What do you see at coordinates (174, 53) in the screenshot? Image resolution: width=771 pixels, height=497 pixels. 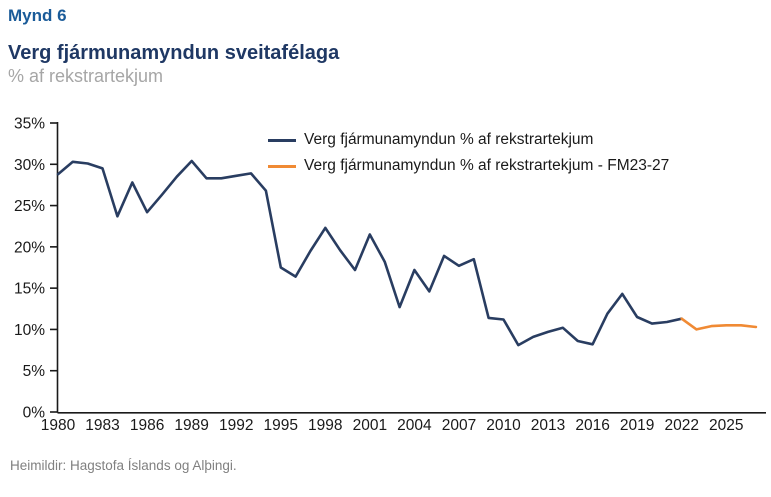 I see `chart-title: Verg fjármunamyndun sveitafélaga` at bounding box center [174, 53].